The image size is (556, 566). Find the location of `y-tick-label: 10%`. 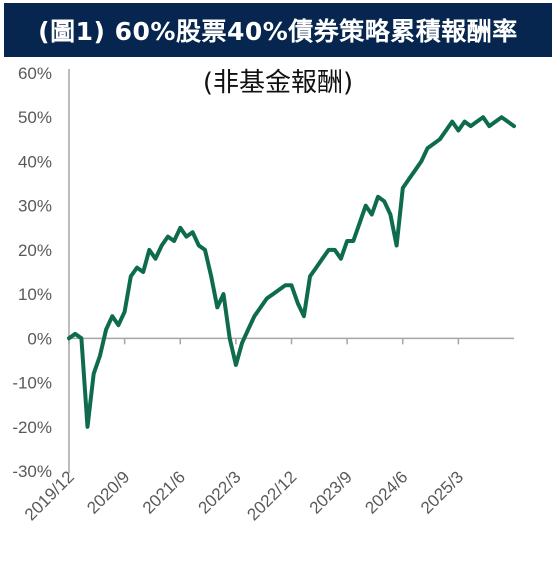

y-tick-label: 10% is located at coordinates (35, 294).